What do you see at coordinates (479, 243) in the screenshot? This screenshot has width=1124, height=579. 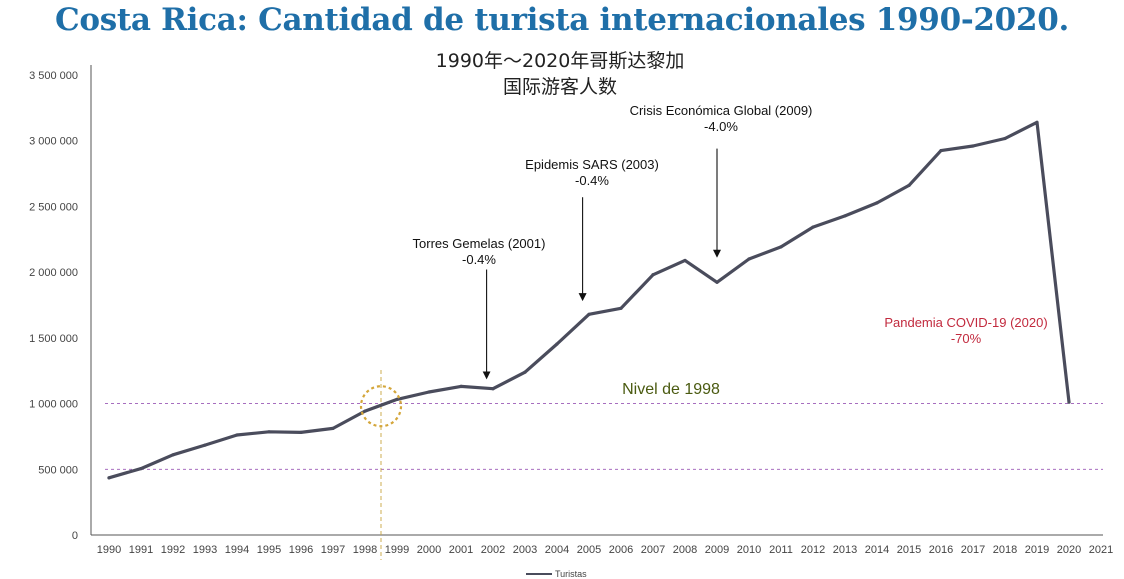 I see `annotation-text: Torres Gemelas (2001)` at bounding box center [479, 243].